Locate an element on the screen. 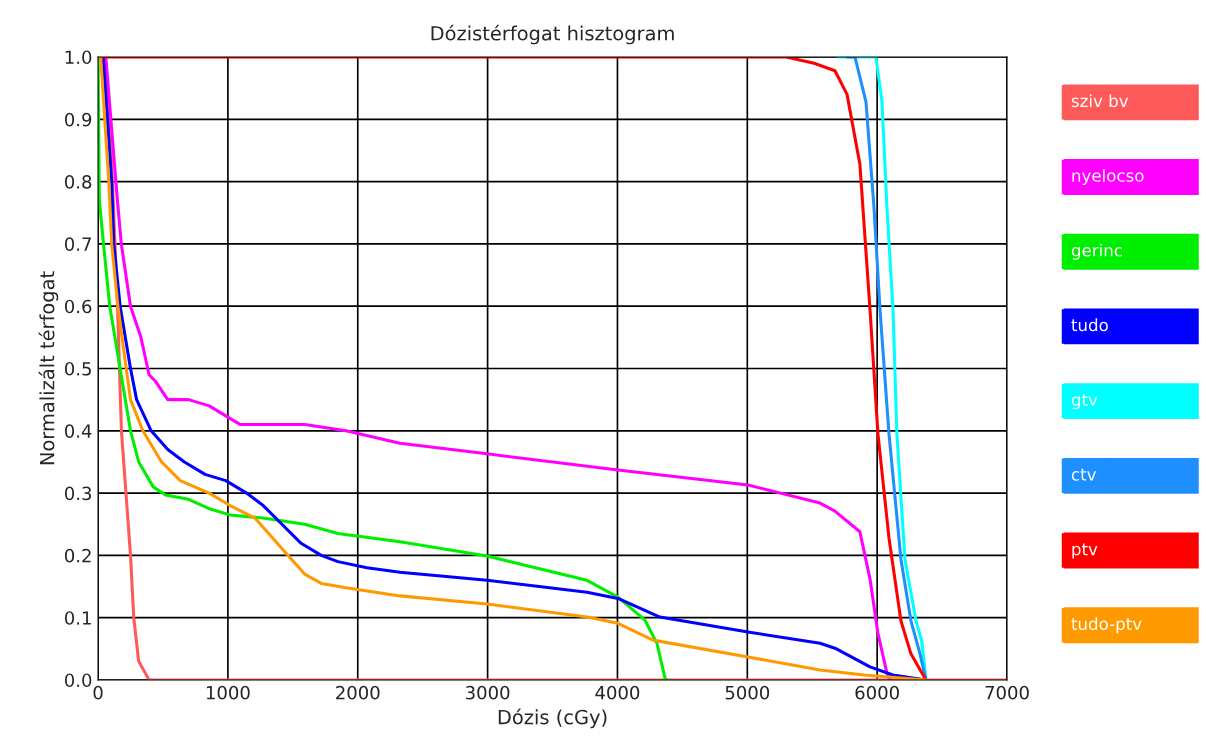 The width and height of the screenshot is (1206, 747). y-tick-label: 0.3 is located at coordinates (78, 493).